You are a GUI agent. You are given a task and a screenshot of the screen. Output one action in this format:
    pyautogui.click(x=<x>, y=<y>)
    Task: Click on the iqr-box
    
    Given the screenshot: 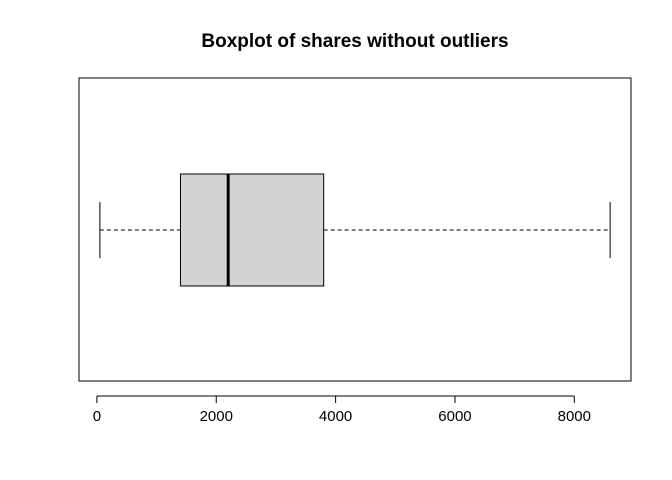 What is the action you would take?
    pyautogui.click(x=252, y=230)
    